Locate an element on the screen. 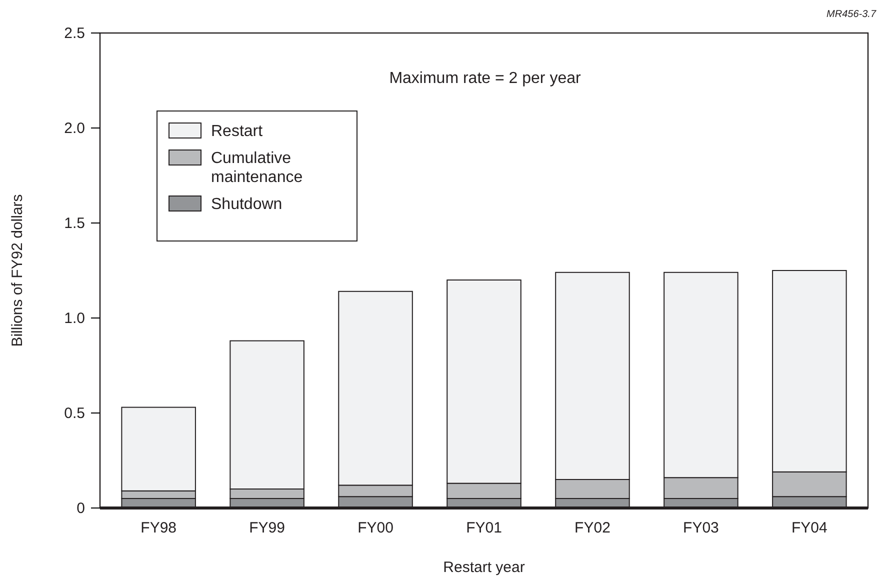 This screenshot has width=886, height=582. x-tick-label: FY00 is located at coordinates (376, 528).